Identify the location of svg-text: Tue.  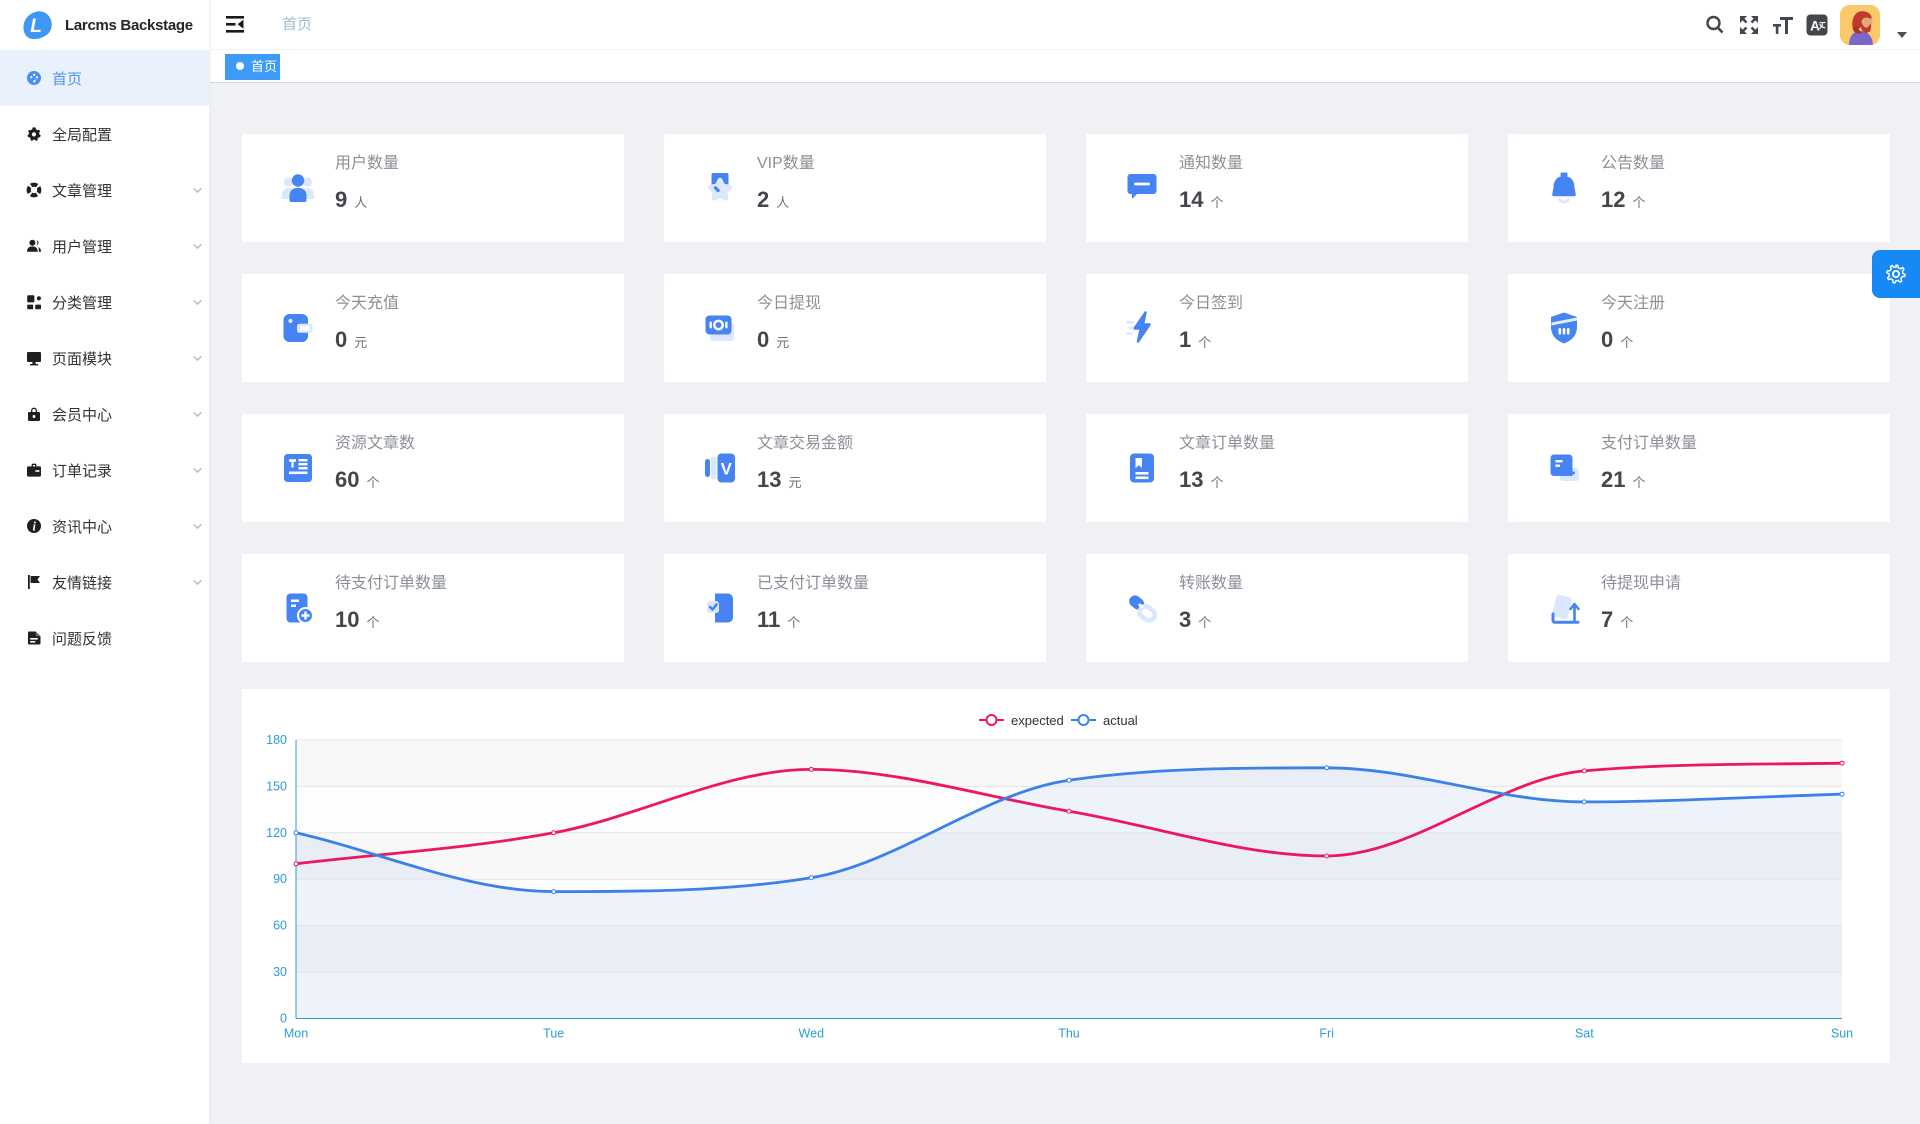
(553, 1034).